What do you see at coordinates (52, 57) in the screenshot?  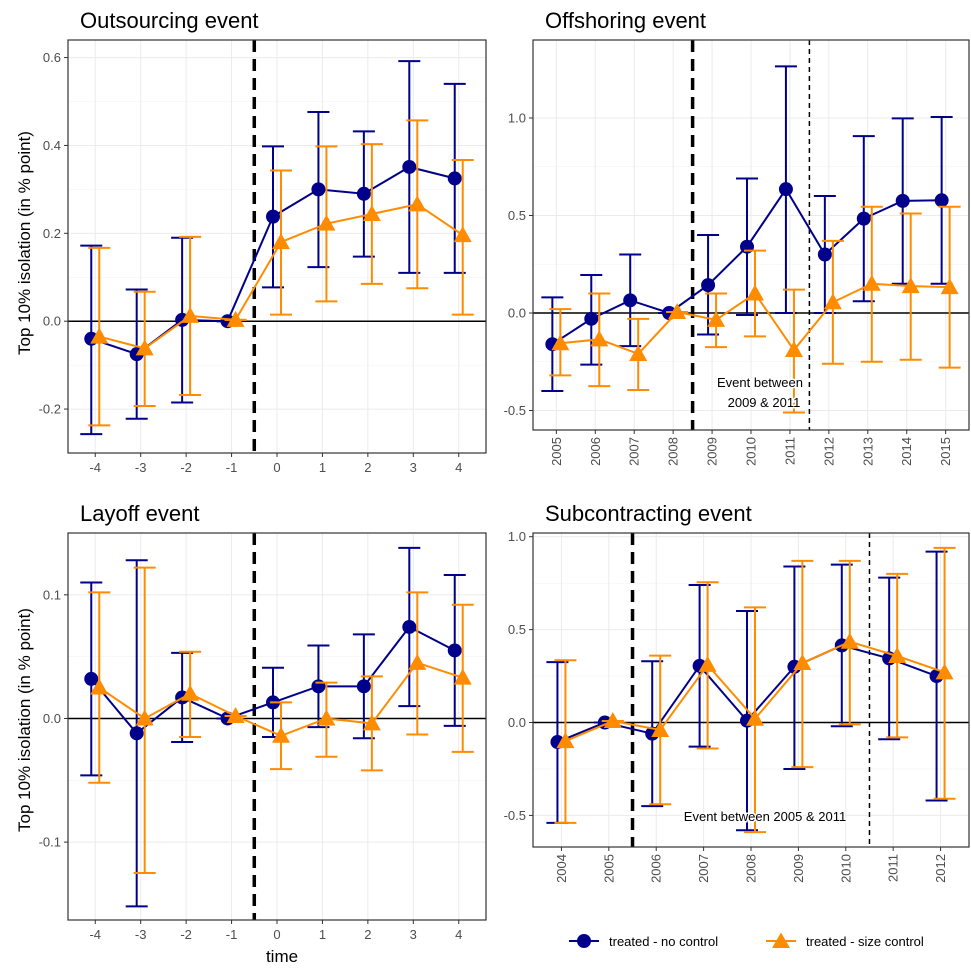 I see `y-tick-label: 0.6` at bounding box center [52, 57].